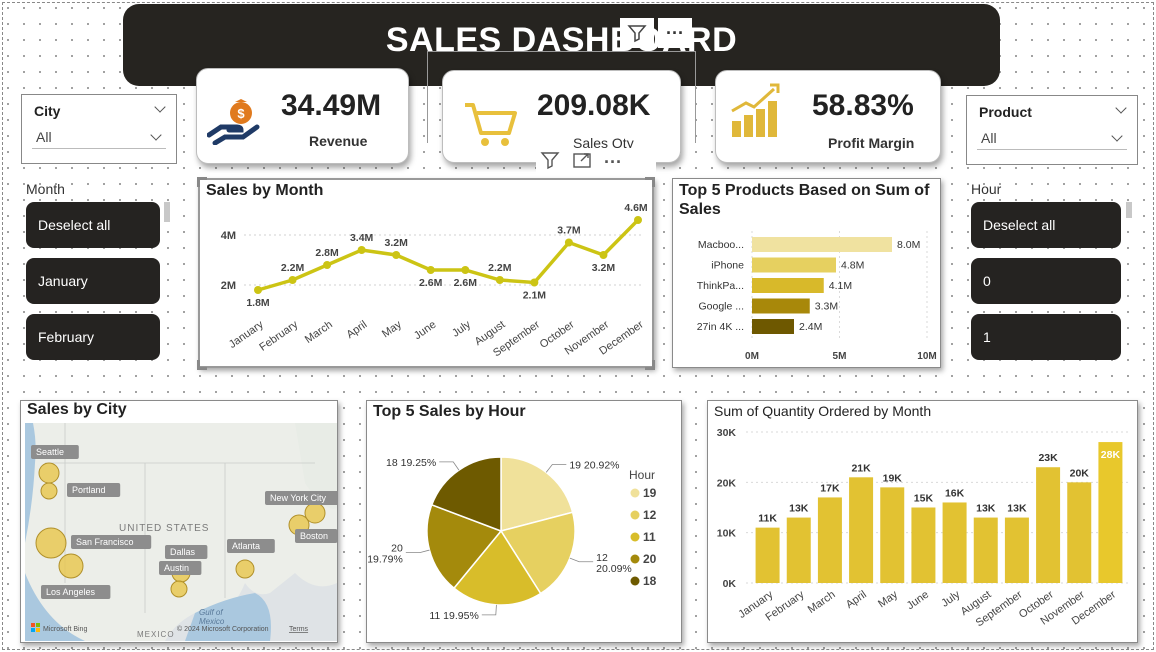 Image resolution: width=1156 pixels, height=652 pixels. What do you see at coordinates (1080, 473) in the screenshot?
I see `data-label: 20K` at bounding box center [1080, 473].